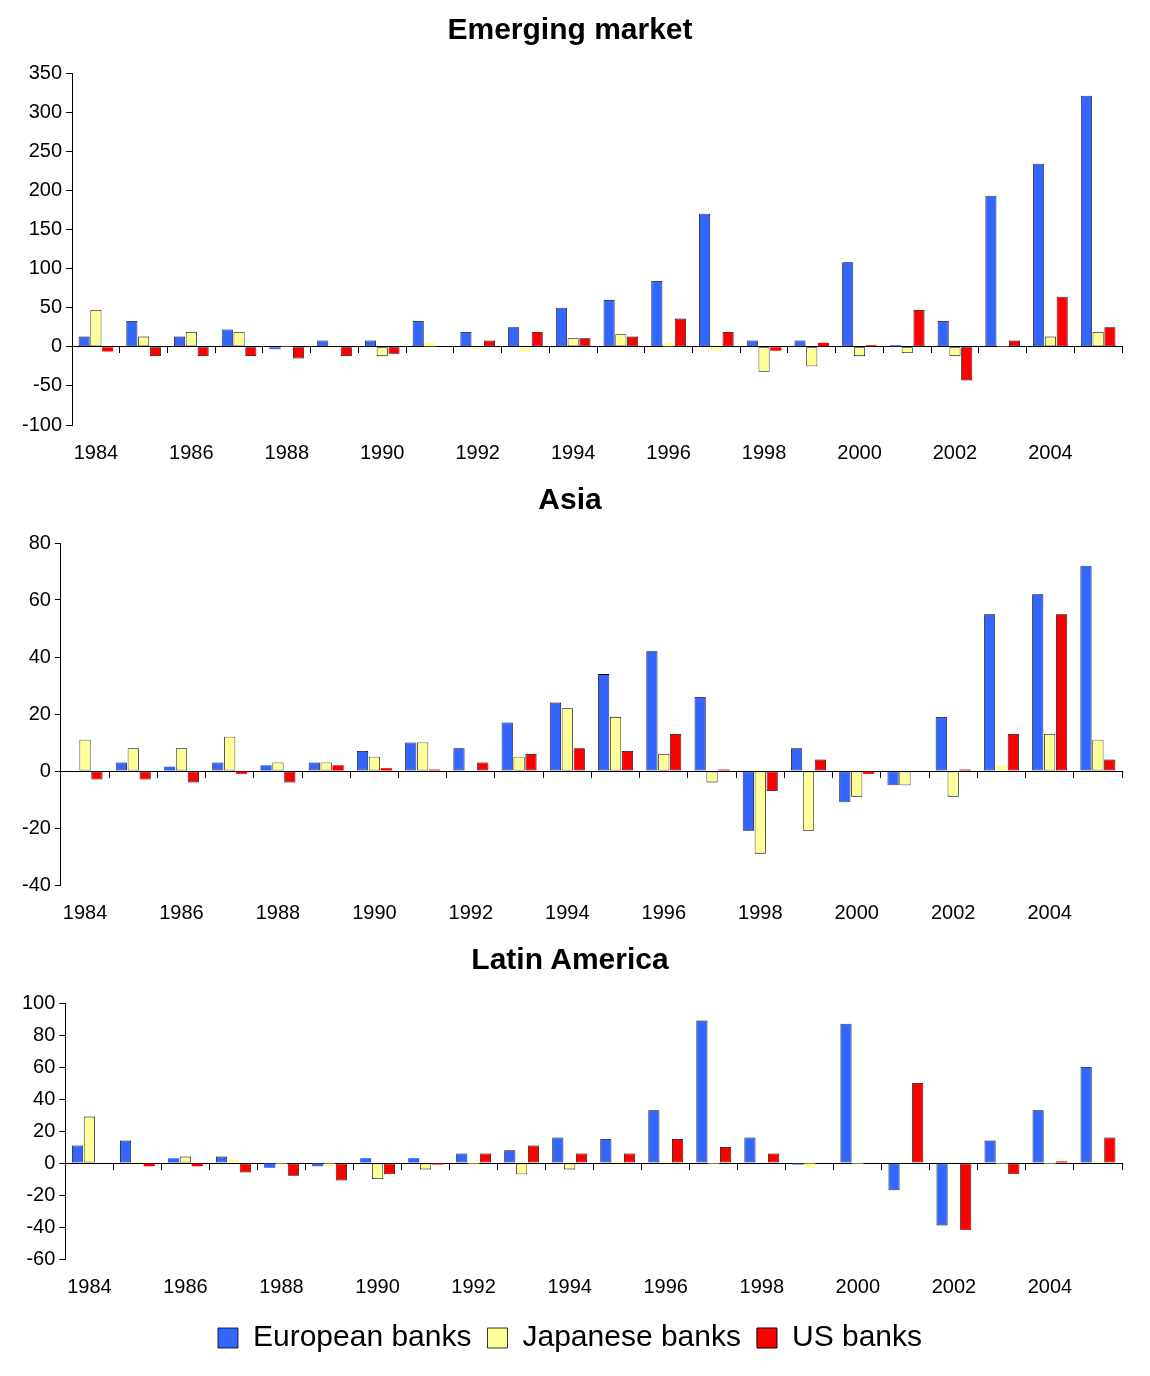  I want to click on legend-label: US banks, so click(857, 1336).